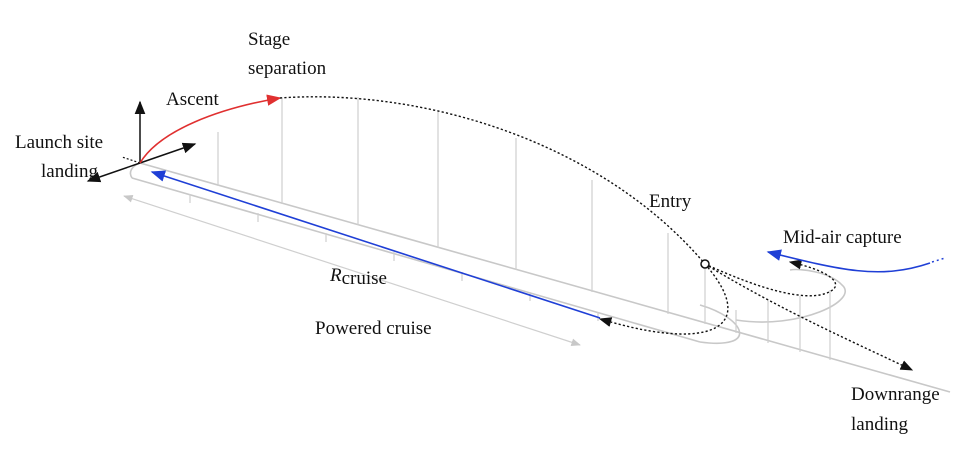 The width and height of the screenshot is (971, 452). Describe the element at coordinates (663, 299) in the screenshot. I see `entry-turn-path` at that location.